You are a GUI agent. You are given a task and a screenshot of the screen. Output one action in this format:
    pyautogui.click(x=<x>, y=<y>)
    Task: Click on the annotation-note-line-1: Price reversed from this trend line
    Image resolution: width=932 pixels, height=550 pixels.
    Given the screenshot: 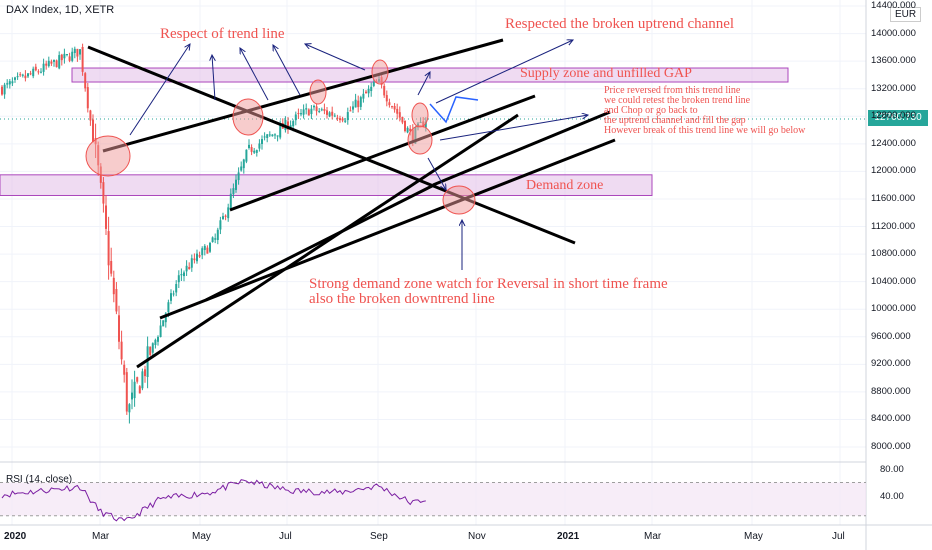 What is the action you would take?
    pyautogui.click(x=672, y=90)
    